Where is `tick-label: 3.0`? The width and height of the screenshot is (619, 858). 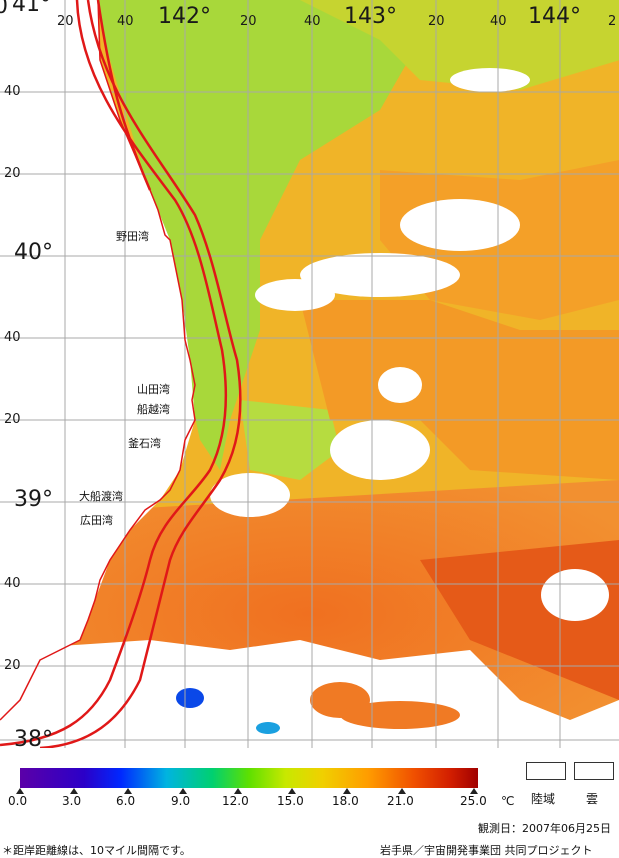
tick-label: 3.0 is located at coordinates (72, 801).